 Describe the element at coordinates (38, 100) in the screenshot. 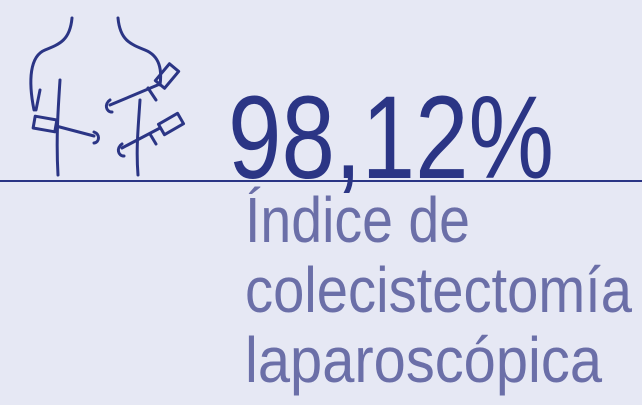

I see `arm` at that location.